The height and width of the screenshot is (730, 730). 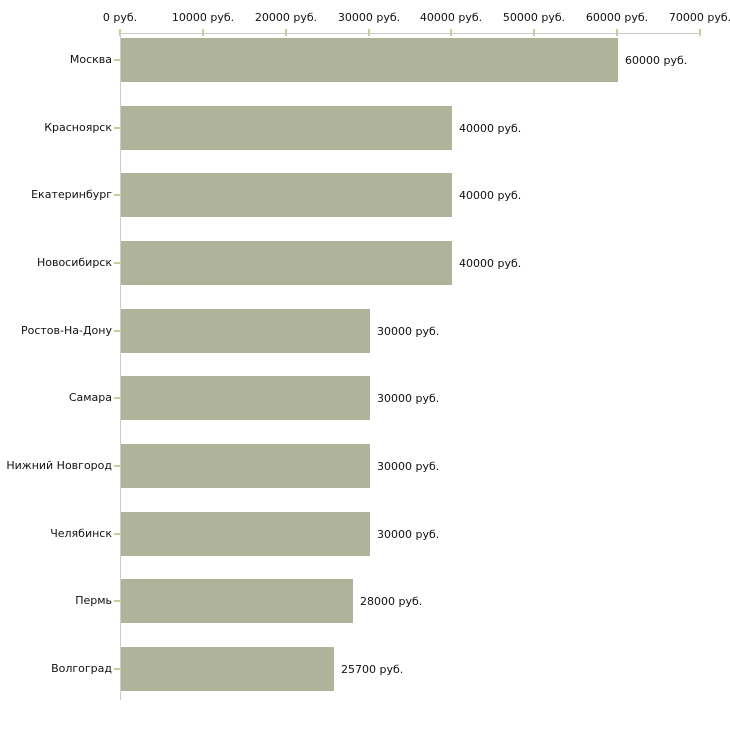 I want to click on category-label: Пермь, so click(x=93, y=600).